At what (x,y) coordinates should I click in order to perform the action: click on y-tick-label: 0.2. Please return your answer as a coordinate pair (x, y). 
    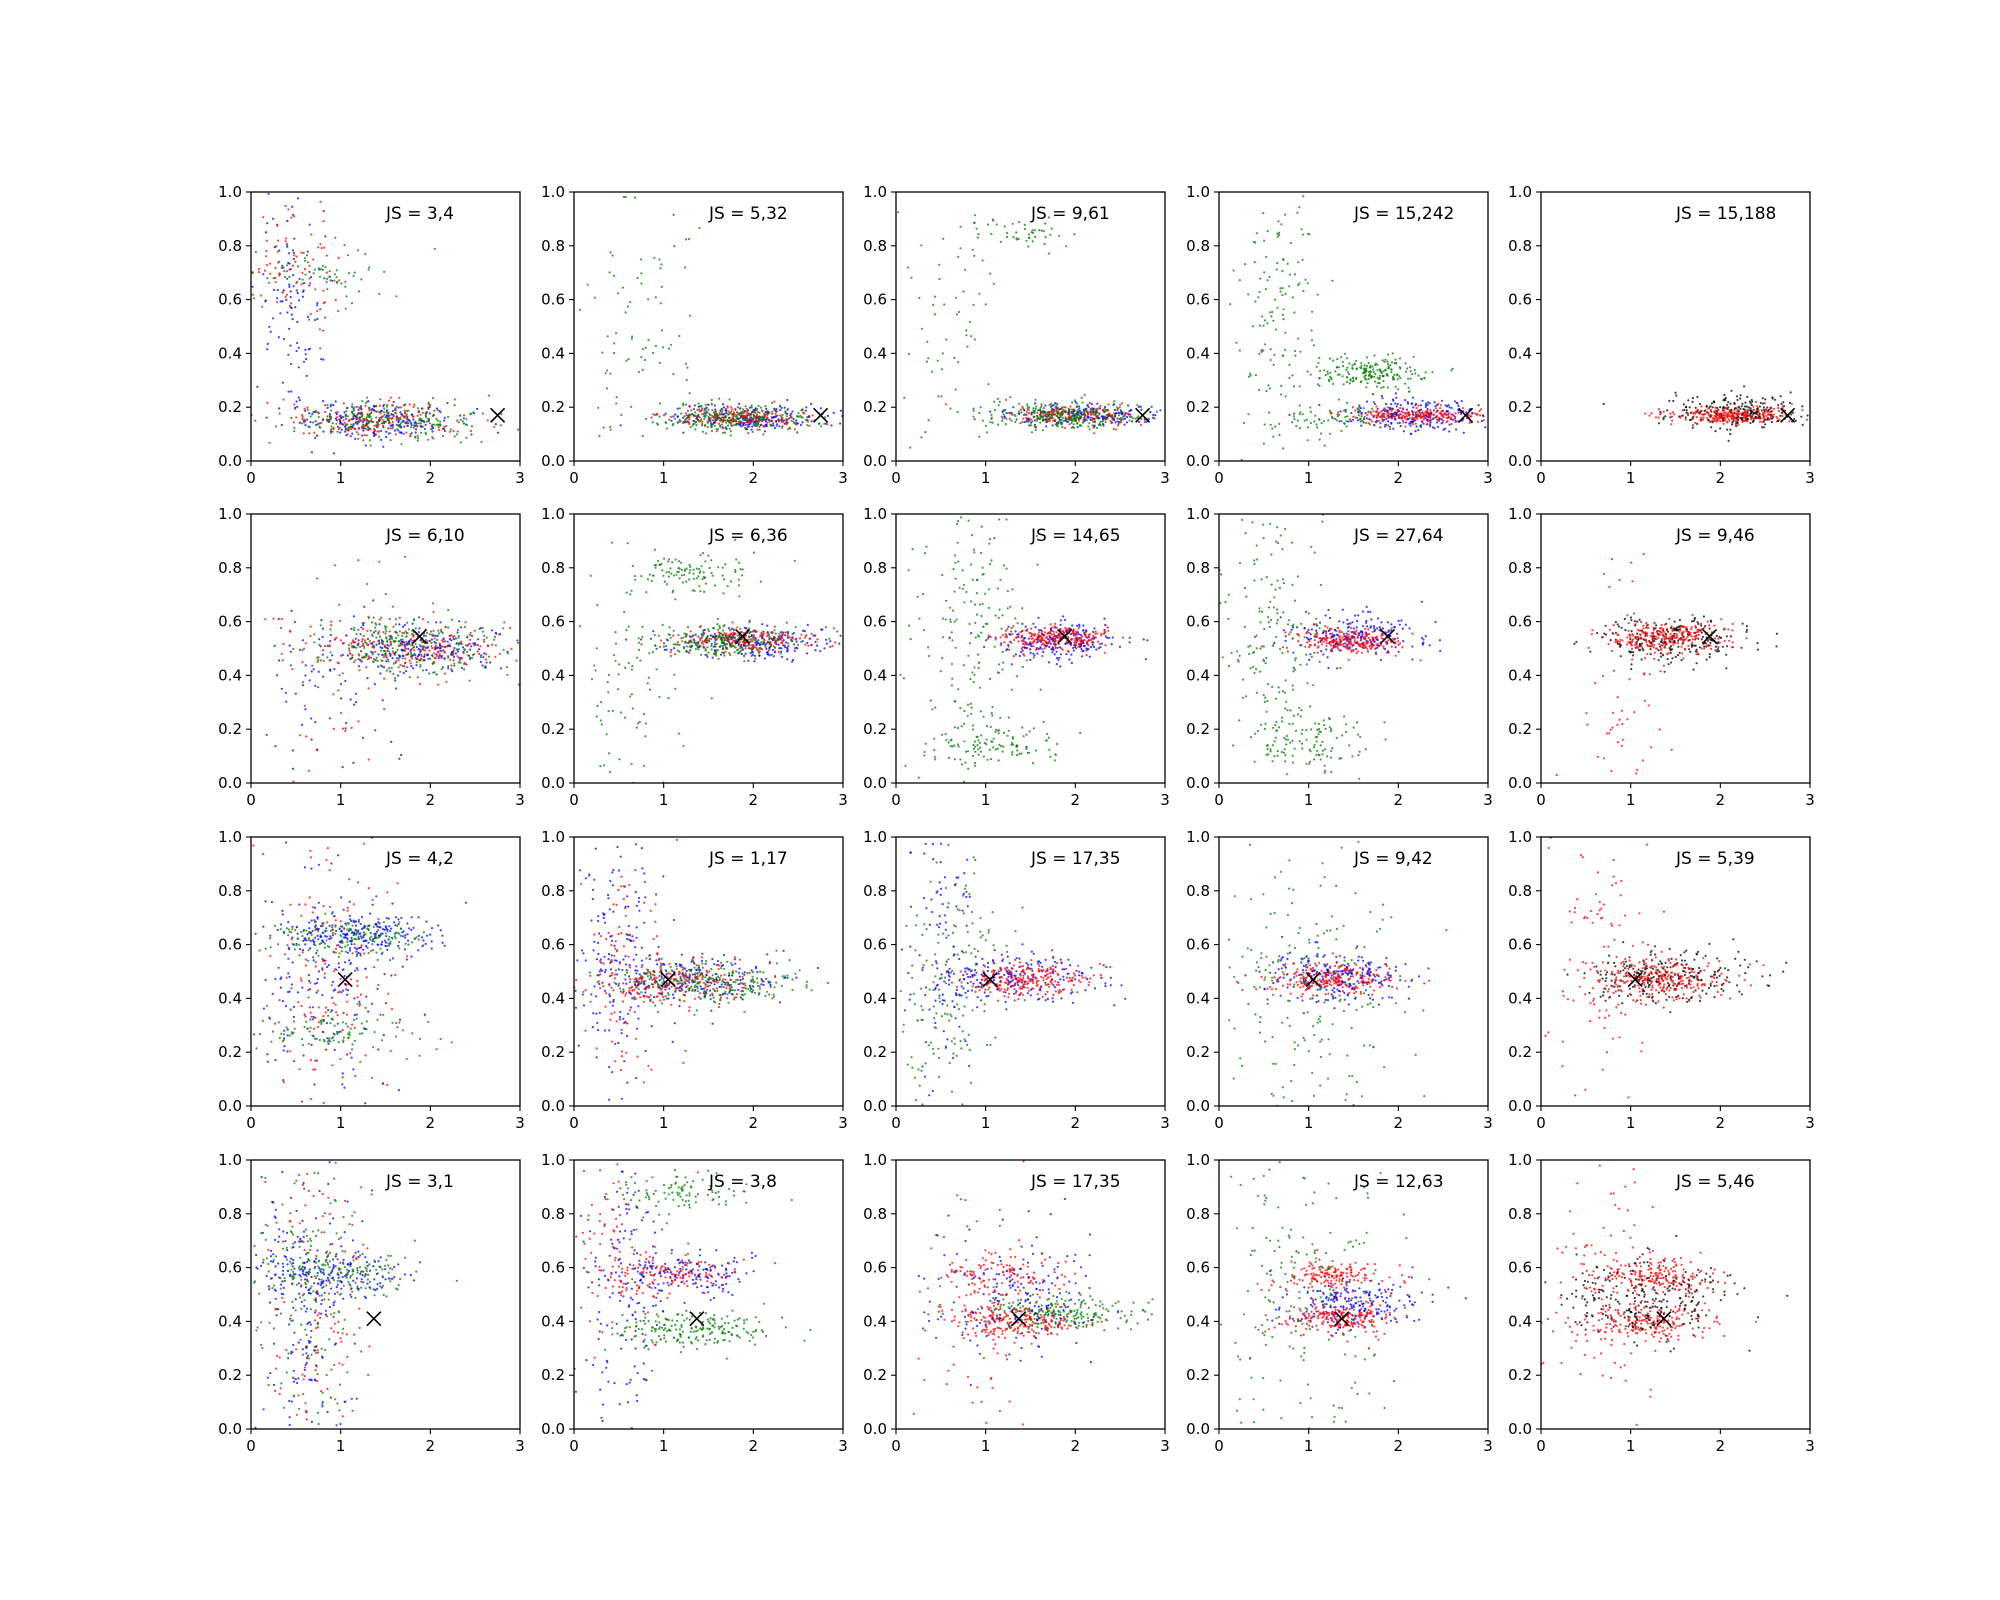
    Looking at the image, I should click on (230, 407).